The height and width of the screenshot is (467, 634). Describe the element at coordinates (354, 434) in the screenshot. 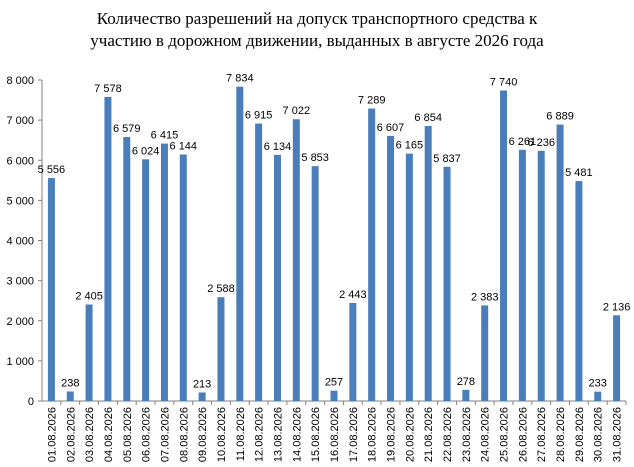

I see `x-tick-label: 17.08.2026` at that location.